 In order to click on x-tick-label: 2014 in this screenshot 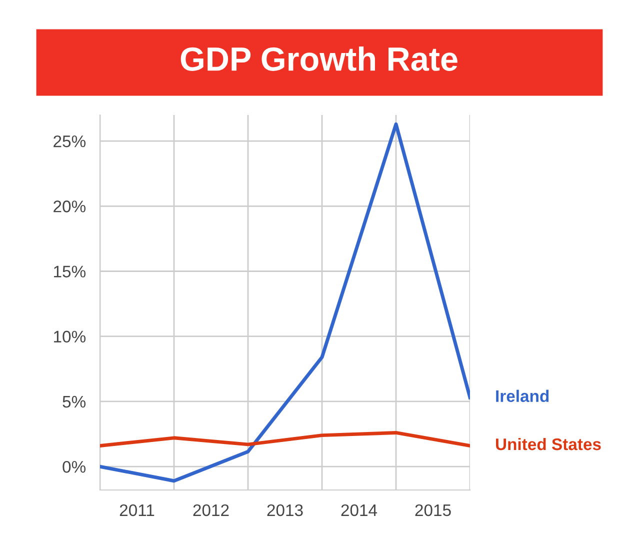, I will do `click(359, 510)`.